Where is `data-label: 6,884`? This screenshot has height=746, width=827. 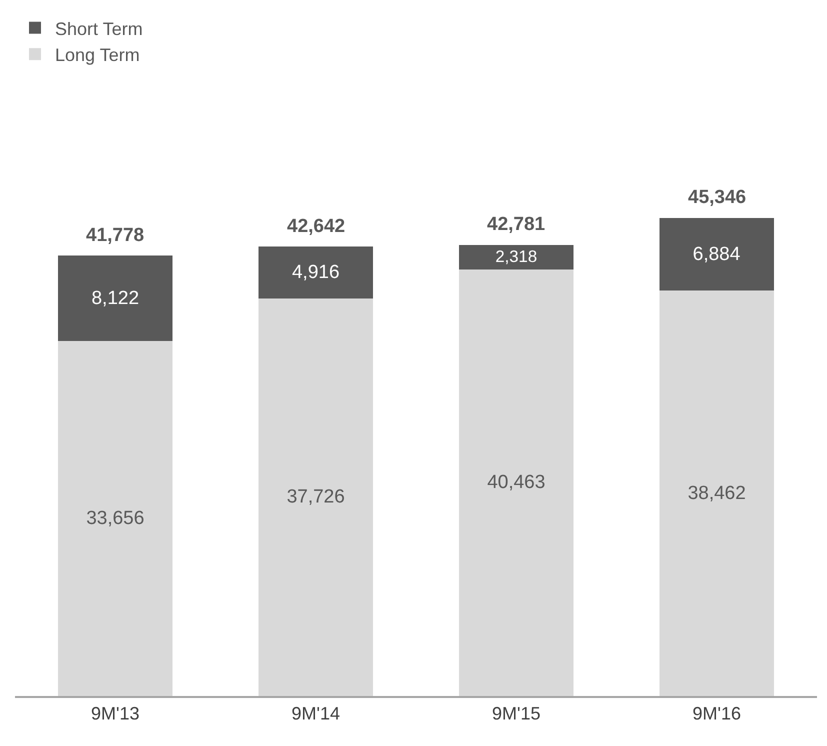
data-label: 6,884 is located at coordinates (716, 254).